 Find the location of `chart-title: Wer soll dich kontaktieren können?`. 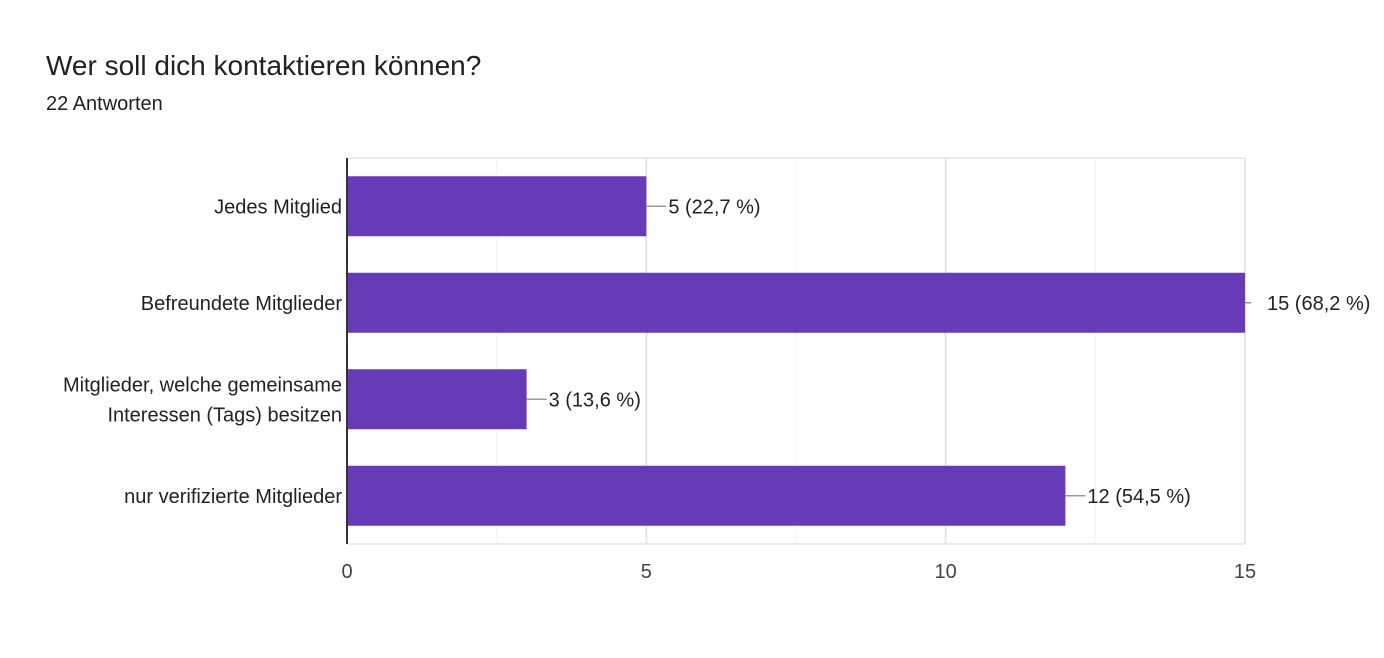

chart-title: Wer soll dich kontaktieren können? is located at coordinates (264, 65).